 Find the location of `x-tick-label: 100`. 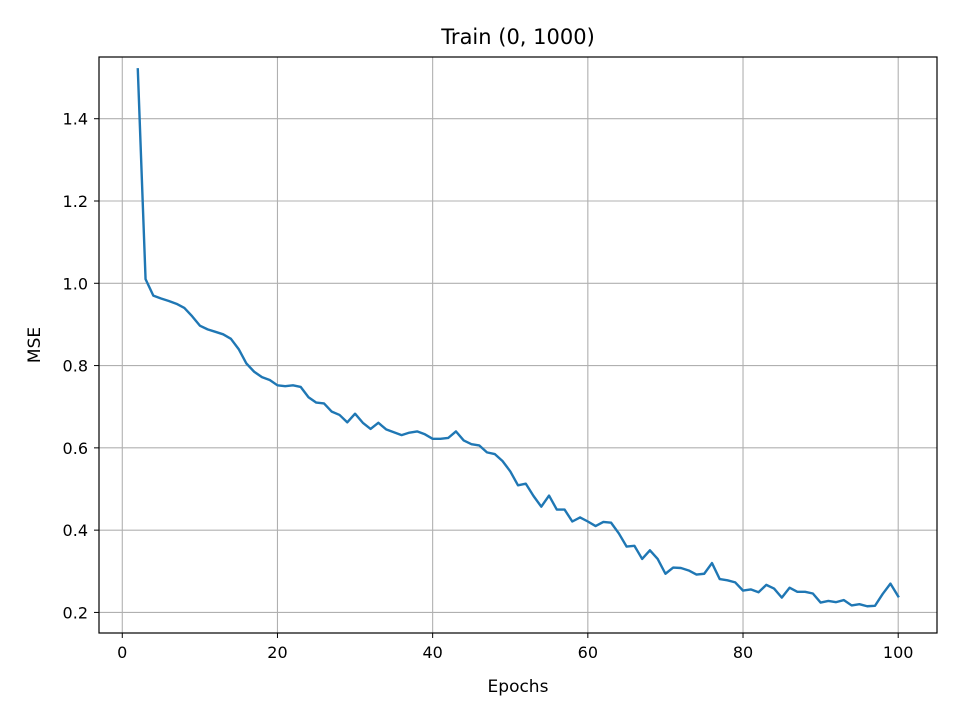

x-tick-label: 100 is located at coordinates (898, 652).